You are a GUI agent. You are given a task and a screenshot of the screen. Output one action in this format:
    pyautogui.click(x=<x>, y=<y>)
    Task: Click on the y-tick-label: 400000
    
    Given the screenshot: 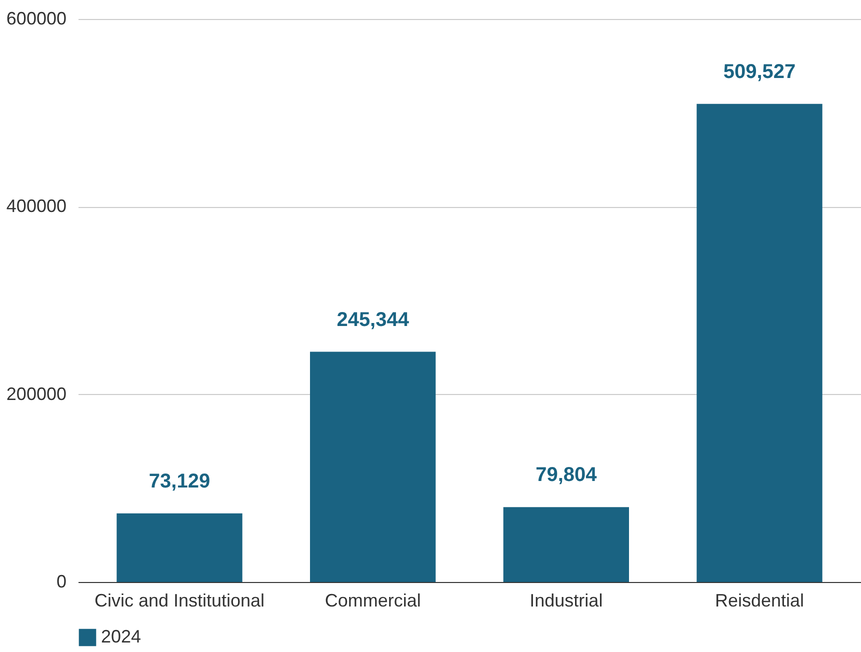 What is the action you would take?
    pyautogui.click(x=36, y=206)
    